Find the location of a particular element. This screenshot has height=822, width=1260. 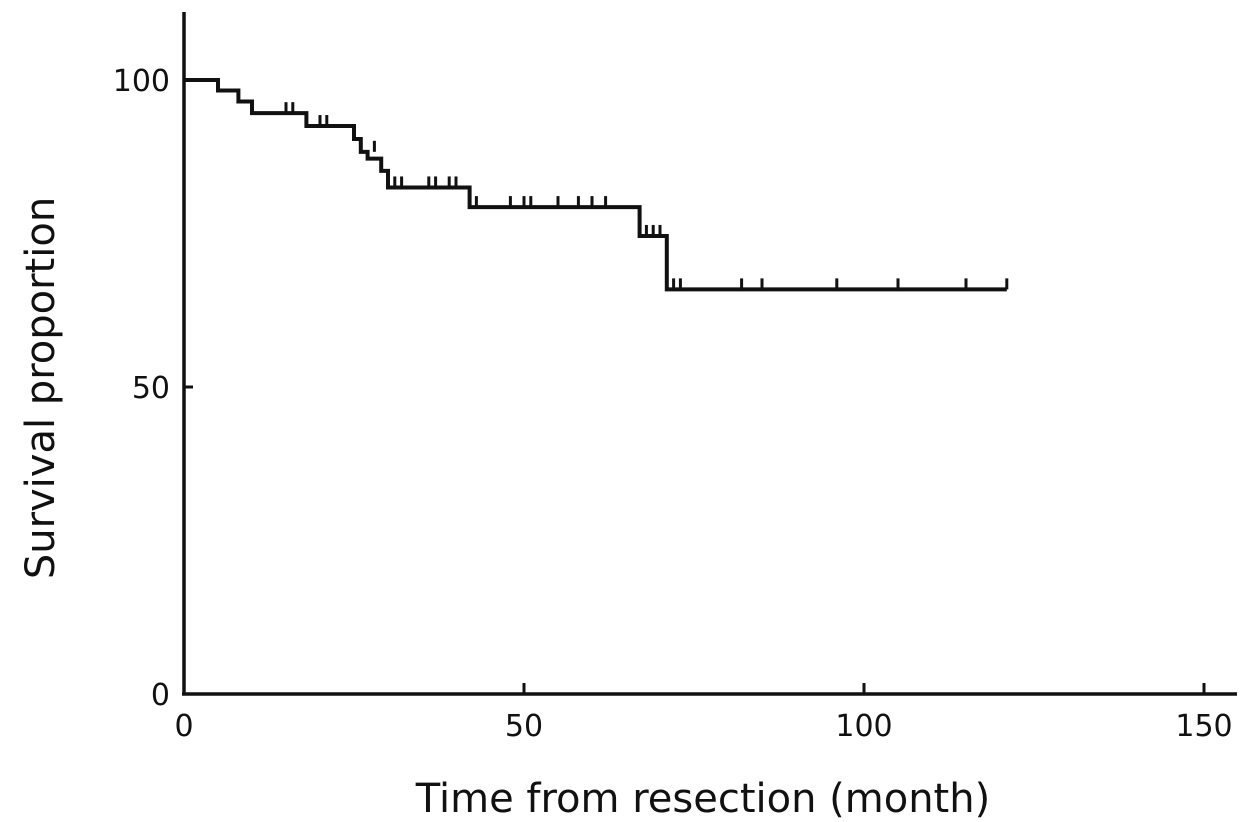

y-tick-label: 0 is located at coordinates (160, 695).